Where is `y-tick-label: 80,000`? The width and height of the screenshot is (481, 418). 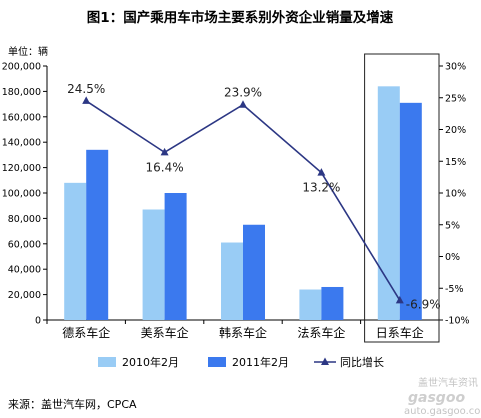 y-tick-label: 80,000 is located at coordinates (24, 219).